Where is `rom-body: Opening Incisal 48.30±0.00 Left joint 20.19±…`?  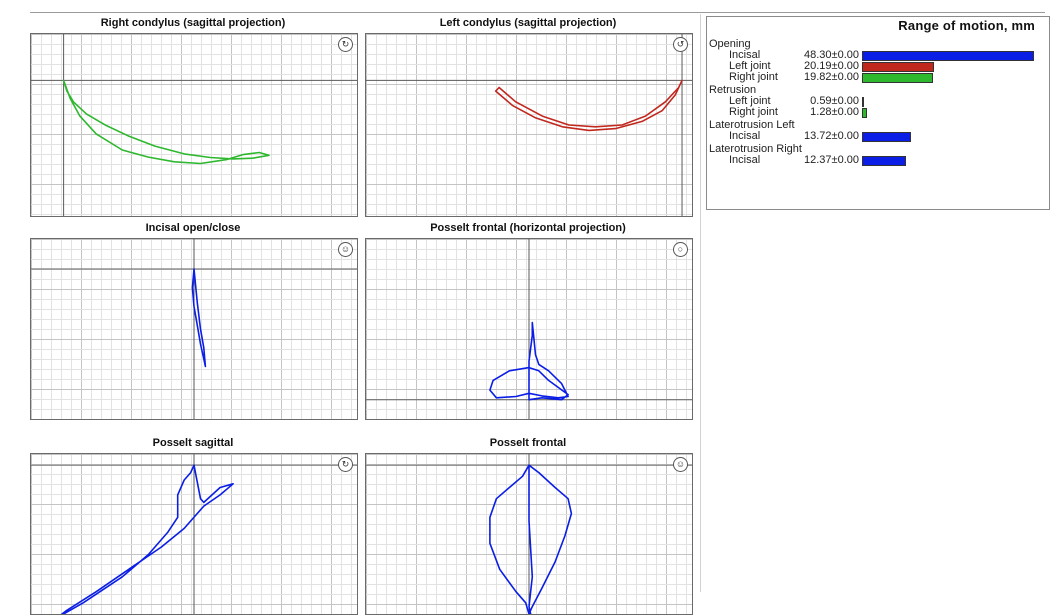
rom-body: Opening Incisal 48.30±0.00 Left joint 20.19±… is located at coordinates (878, 113).